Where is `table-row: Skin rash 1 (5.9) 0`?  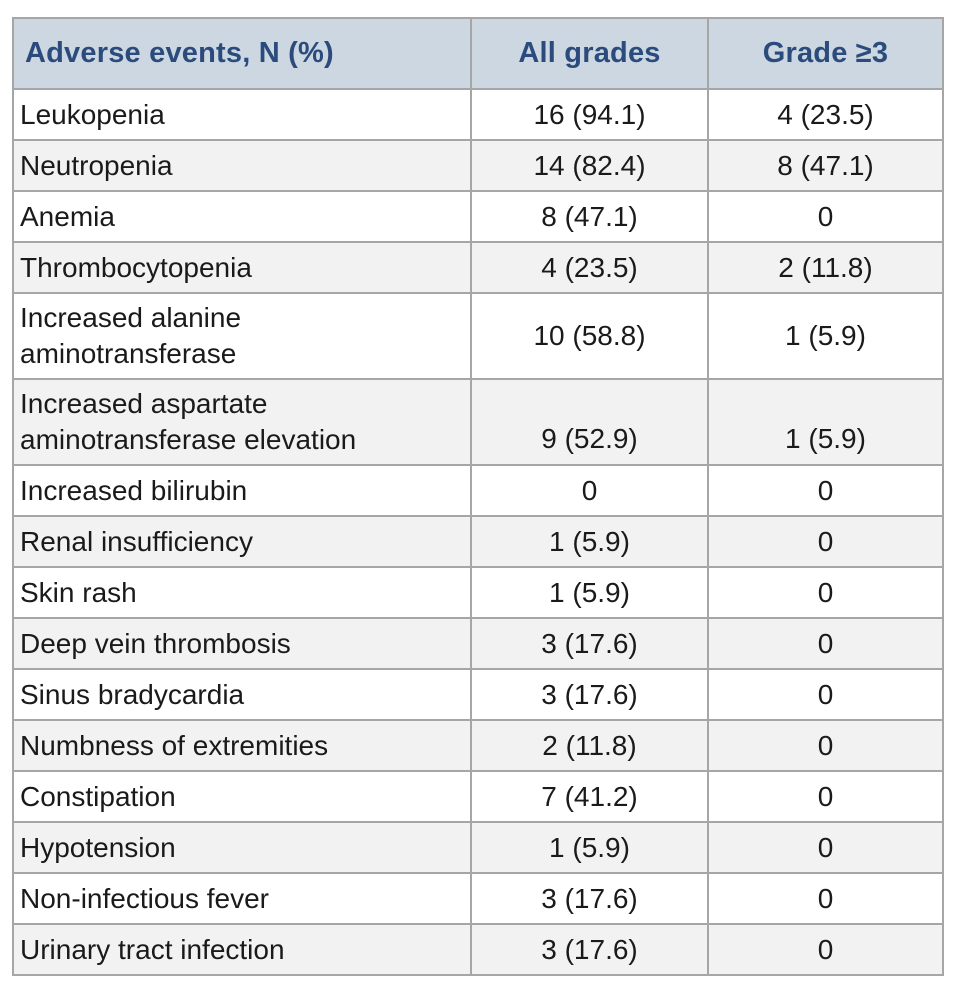 table-row: Skin rash 1 (5.9) 0 is located at coordinates (478, 592).